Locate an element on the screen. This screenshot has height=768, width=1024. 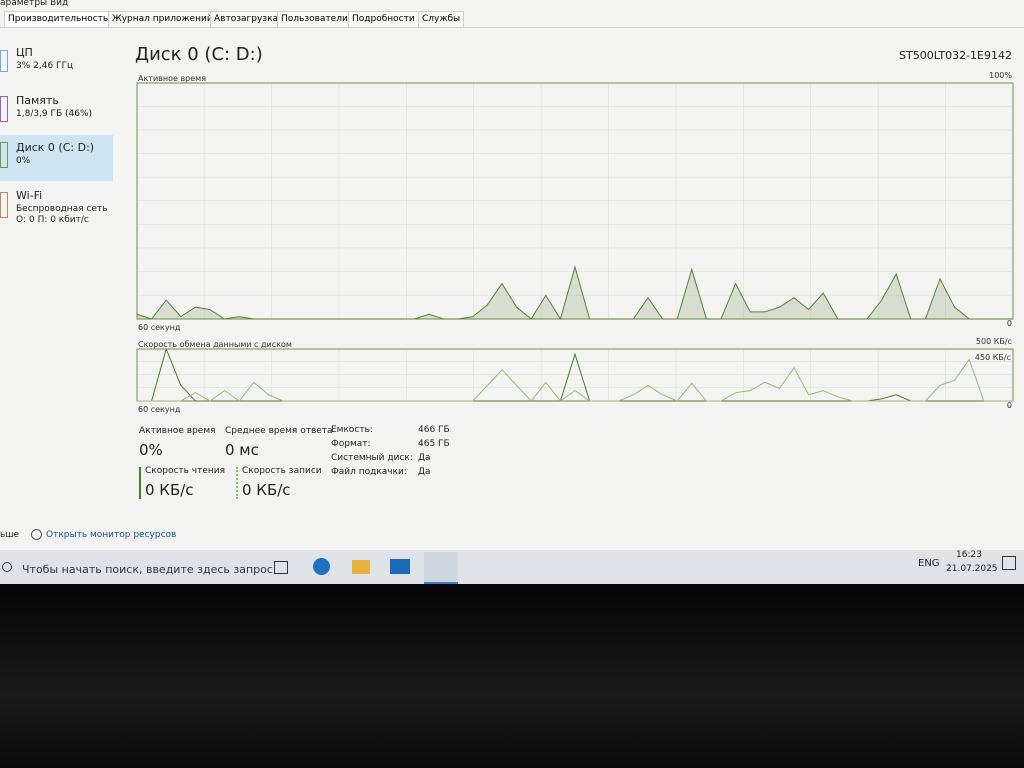
area is located at coordinates (575, 293).